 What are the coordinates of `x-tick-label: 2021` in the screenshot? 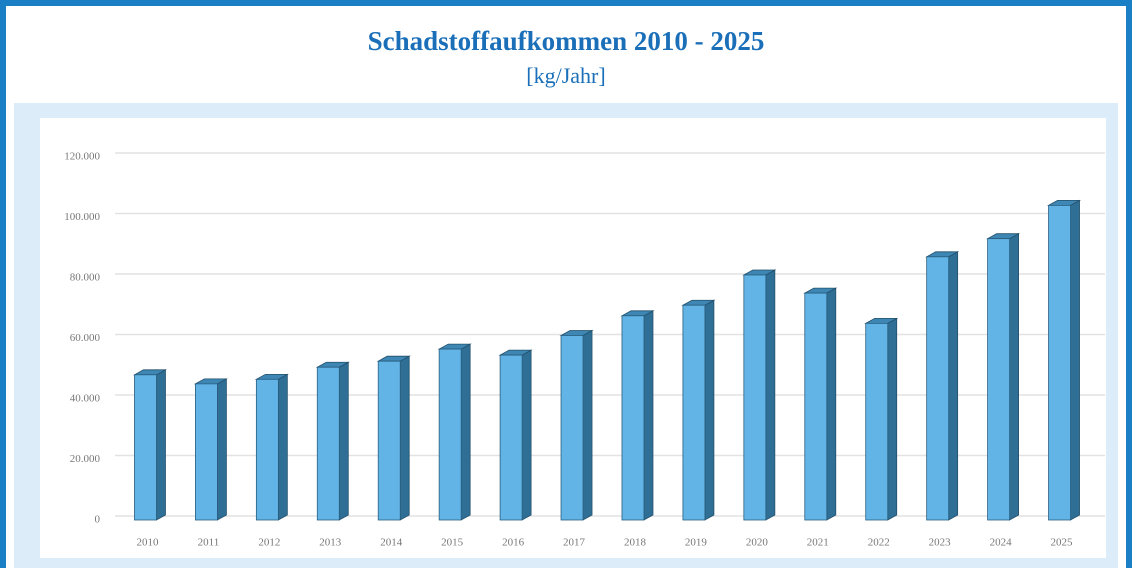 It's located at (818, 543).